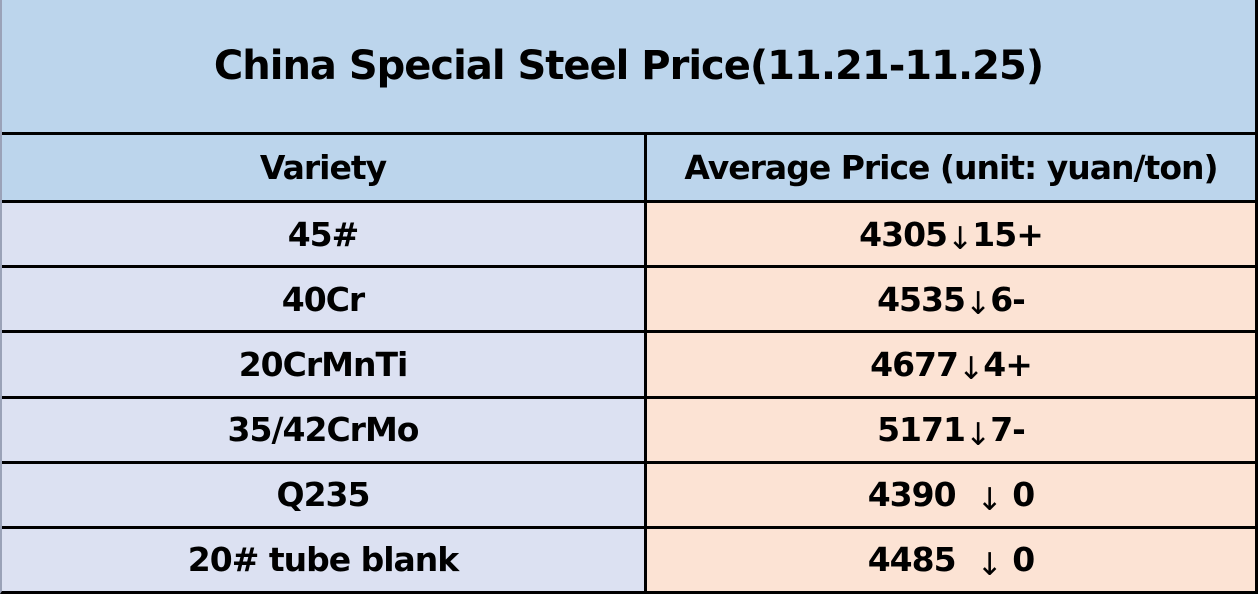 The image size is (1258, 594). Describe the element at coordinates (324, 559) in the screenshot. I see `variety-cell: 20# tube blank` at that location.